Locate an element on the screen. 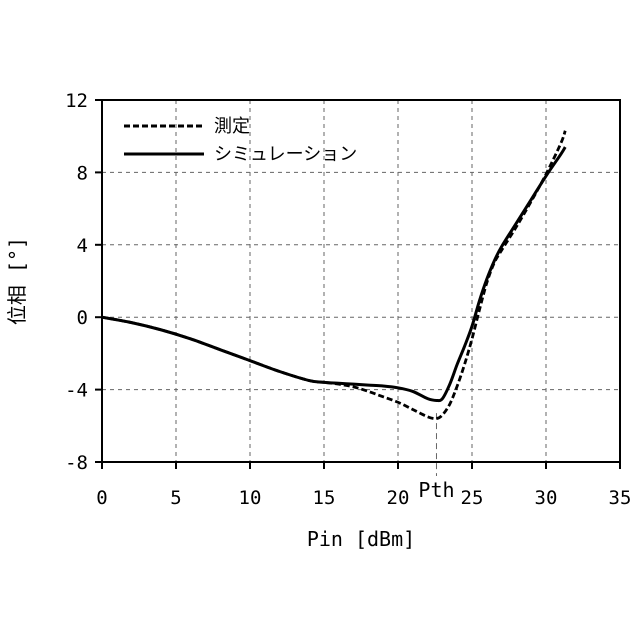  x-axis-ticks: 0 5 10 15 20 25 30 35 is located at coordinates (363, 485).